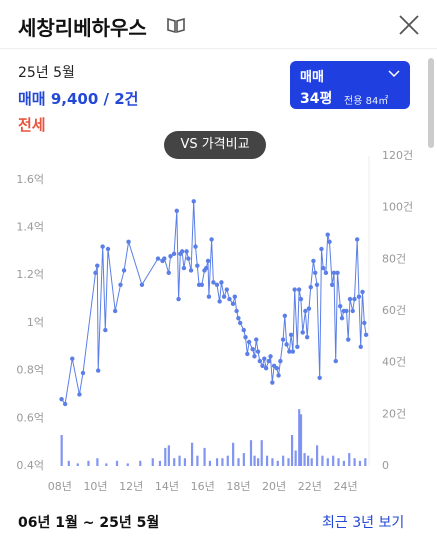 Image resolution: width=437 pixels, height=544 pixels. What do you see at coordinates (316, 99) in the screenshot?
I see `selector-size: 34평` at bounding box center [316, 99].